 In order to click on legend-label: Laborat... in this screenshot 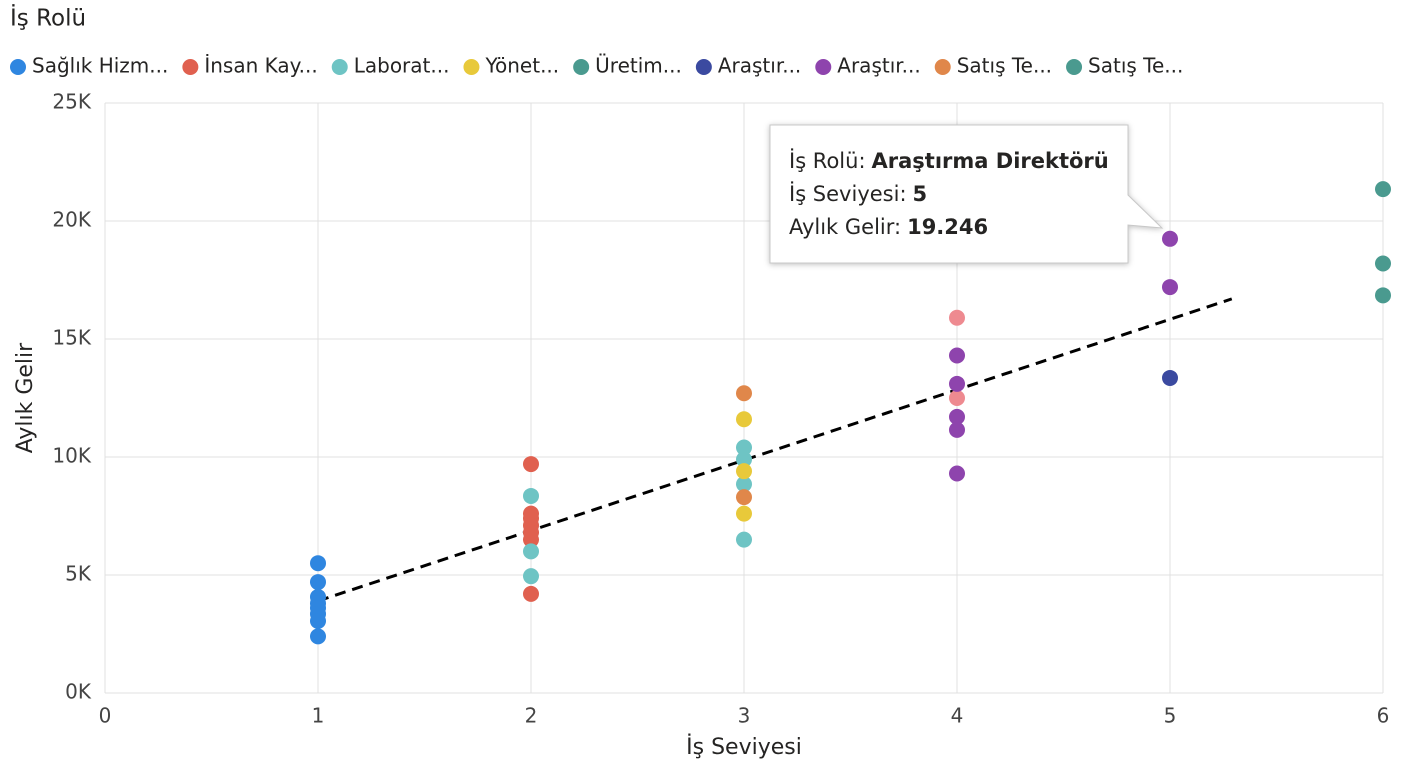, I will do `click(402, 66)`.